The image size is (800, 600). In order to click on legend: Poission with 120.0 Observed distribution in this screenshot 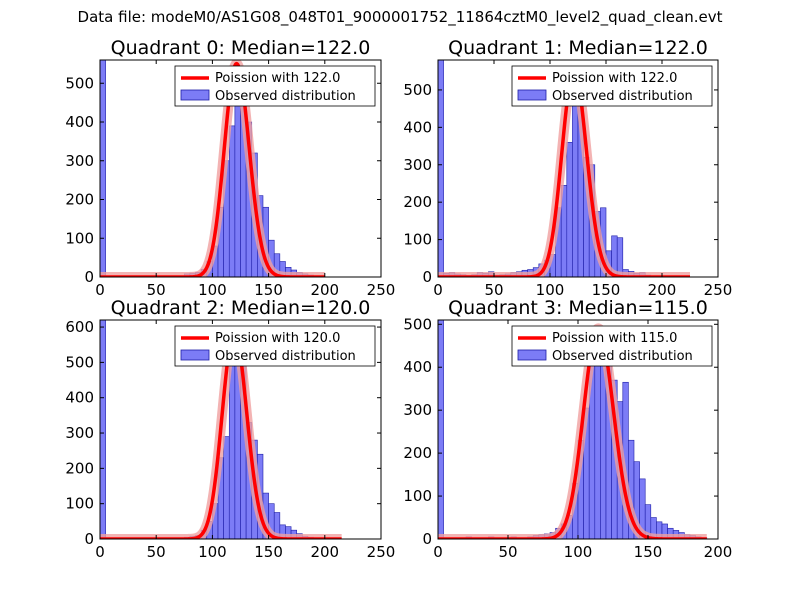, I will do `click(275, 346)`.